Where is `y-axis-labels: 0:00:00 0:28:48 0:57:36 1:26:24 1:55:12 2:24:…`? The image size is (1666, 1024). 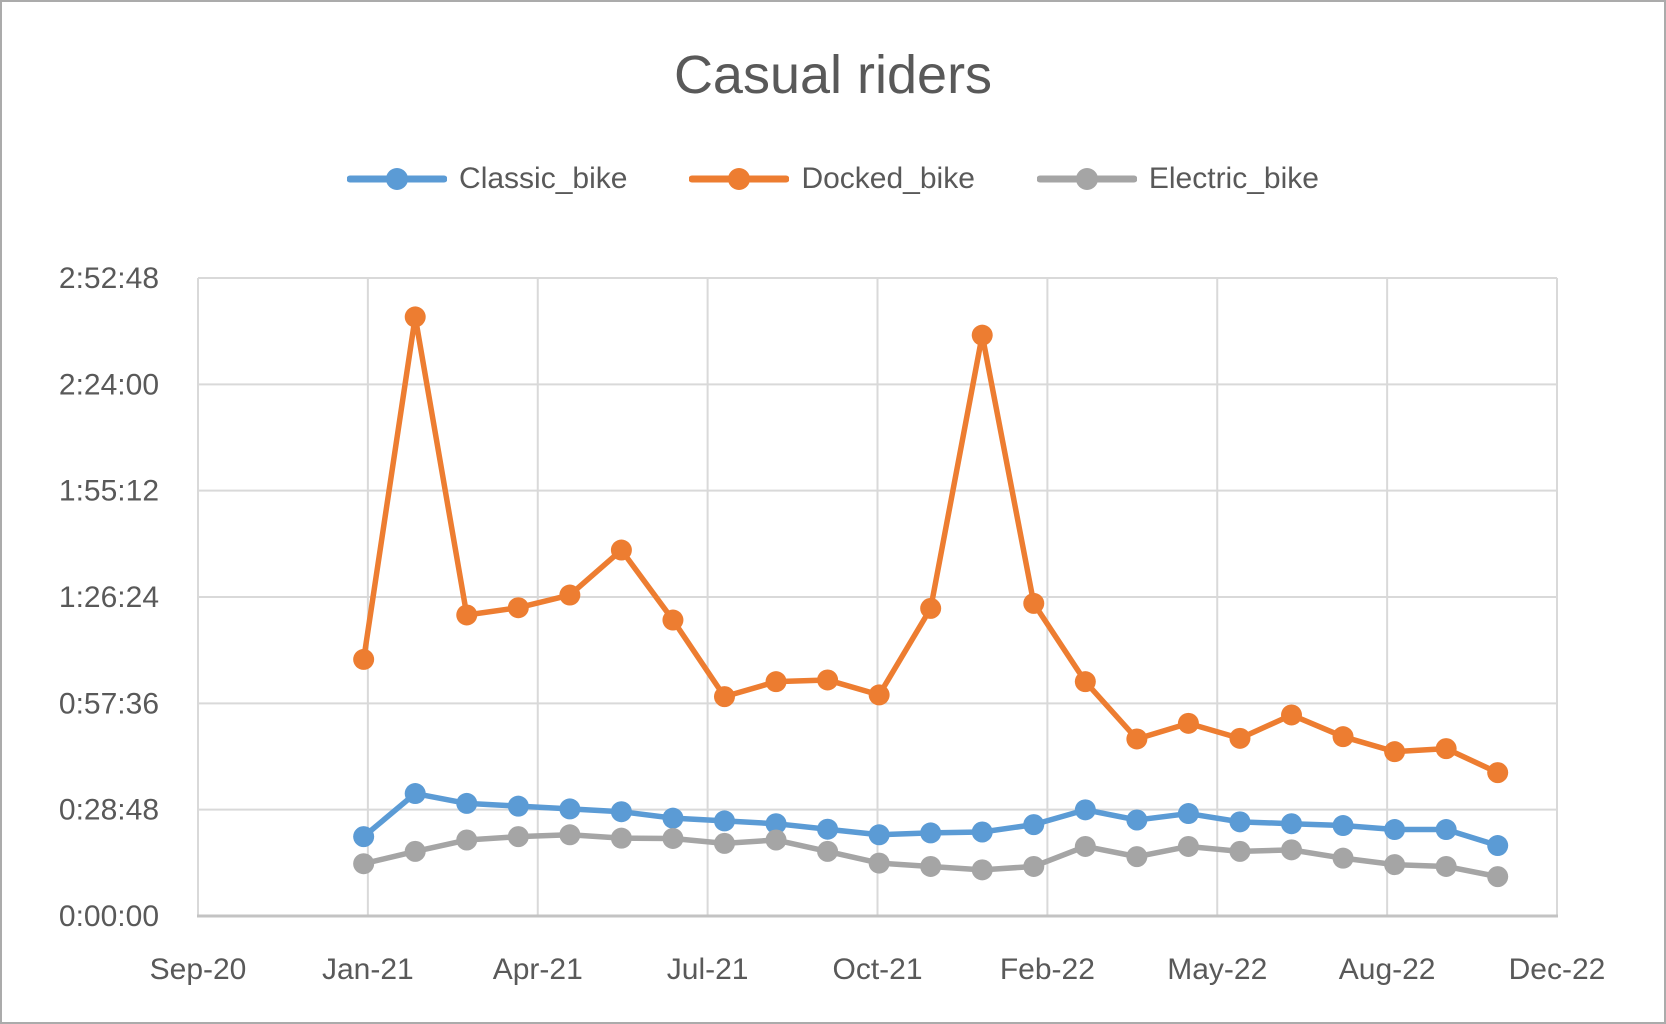
y-axis-labels: 0:00:00 0:28:48 0:57:36 1:26:24 1:55:12 2:24:… is located at coordinates (109, 597).